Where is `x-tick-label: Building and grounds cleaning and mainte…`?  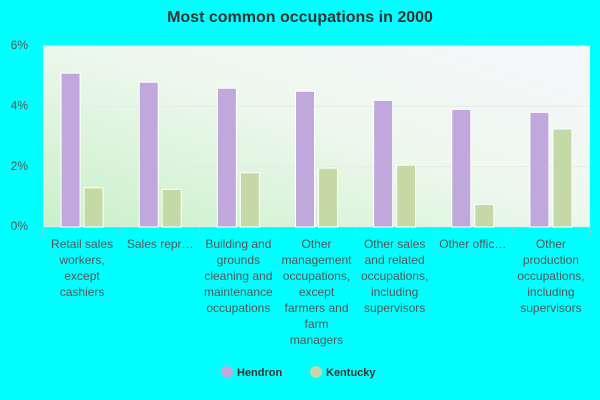
x-tick-label: Building and grounds cleaning and mainte… is located at coordinates (238, 276).